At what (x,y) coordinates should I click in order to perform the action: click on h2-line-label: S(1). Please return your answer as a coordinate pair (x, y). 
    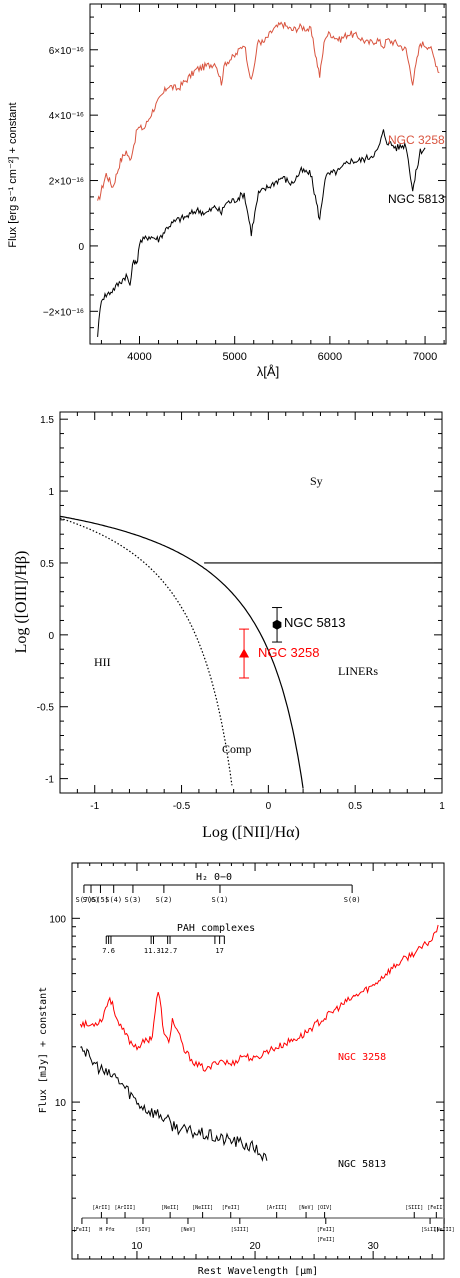
    Looking at the image, I should click on (220, 900).